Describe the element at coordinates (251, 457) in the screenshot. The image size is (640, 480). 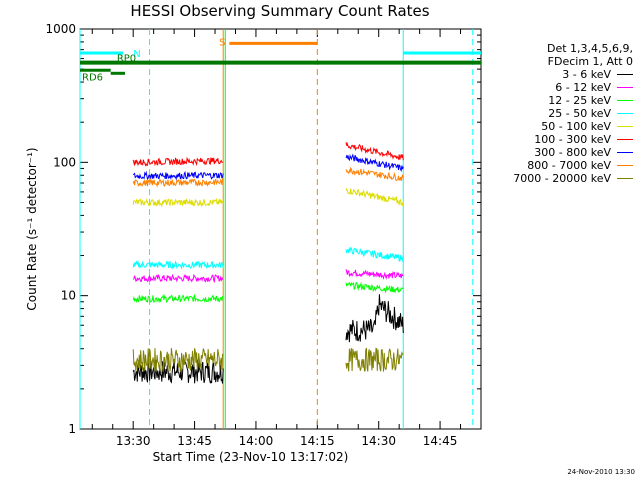
I see `x-axis-label: Start Time (23-Nov-10 13:17:02)` at that location.